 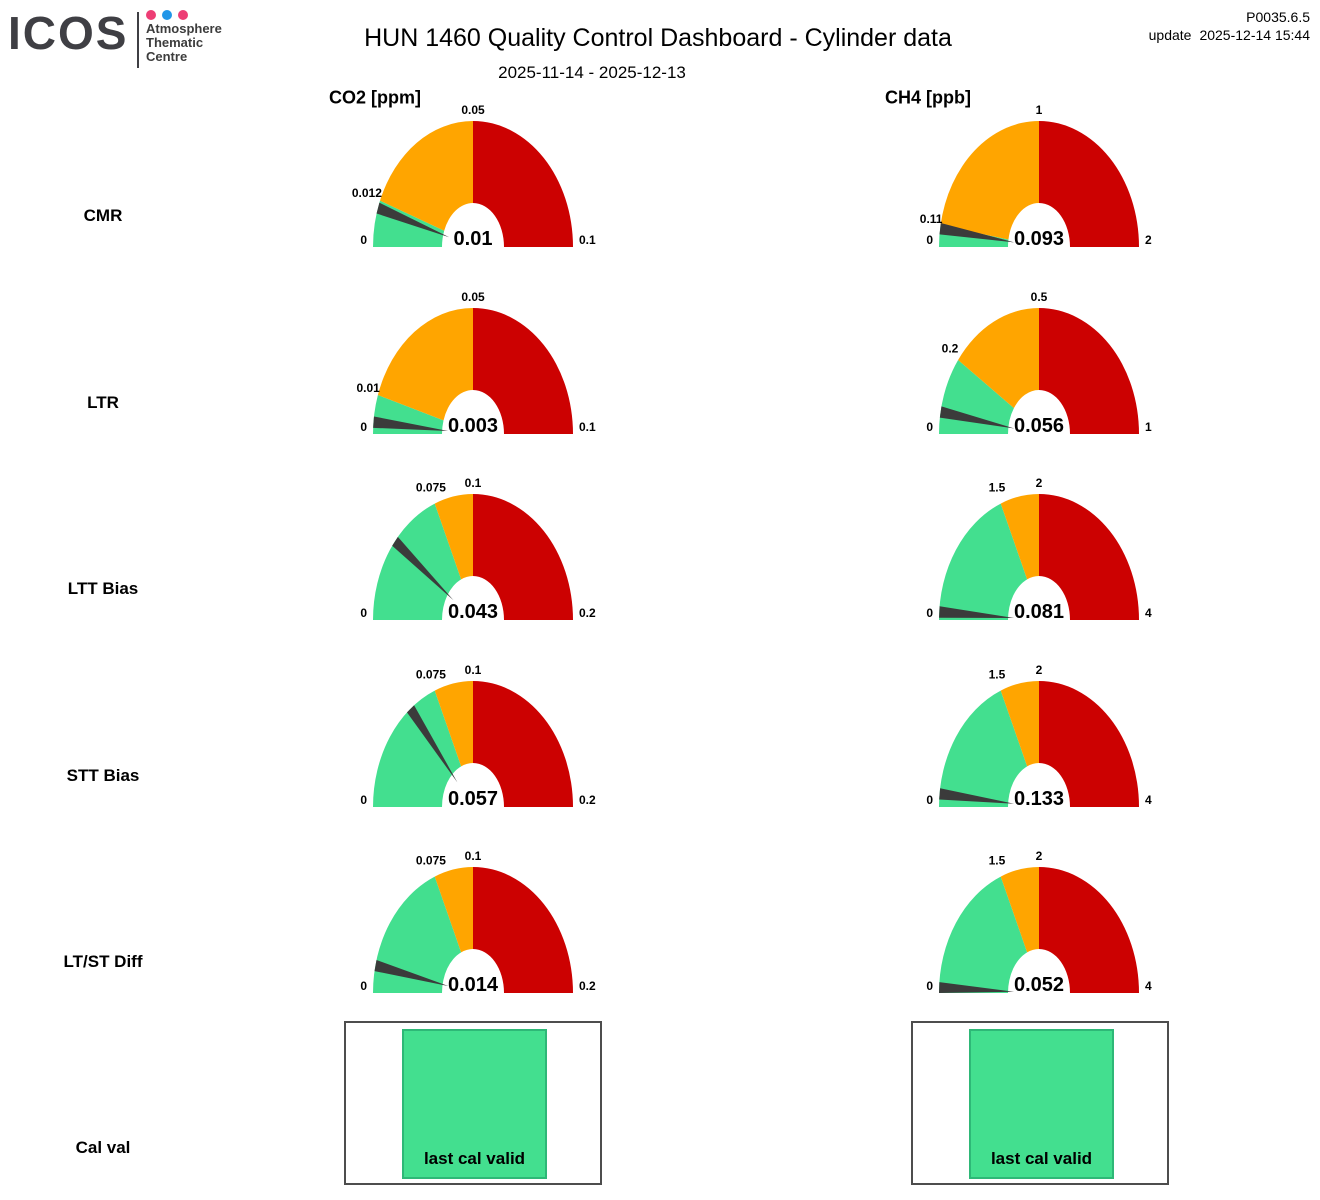 I want to click on gauge-stt-bias-ch4-ppb: 0 1.5 2 4 0.133, so click(x=1039, y=736).